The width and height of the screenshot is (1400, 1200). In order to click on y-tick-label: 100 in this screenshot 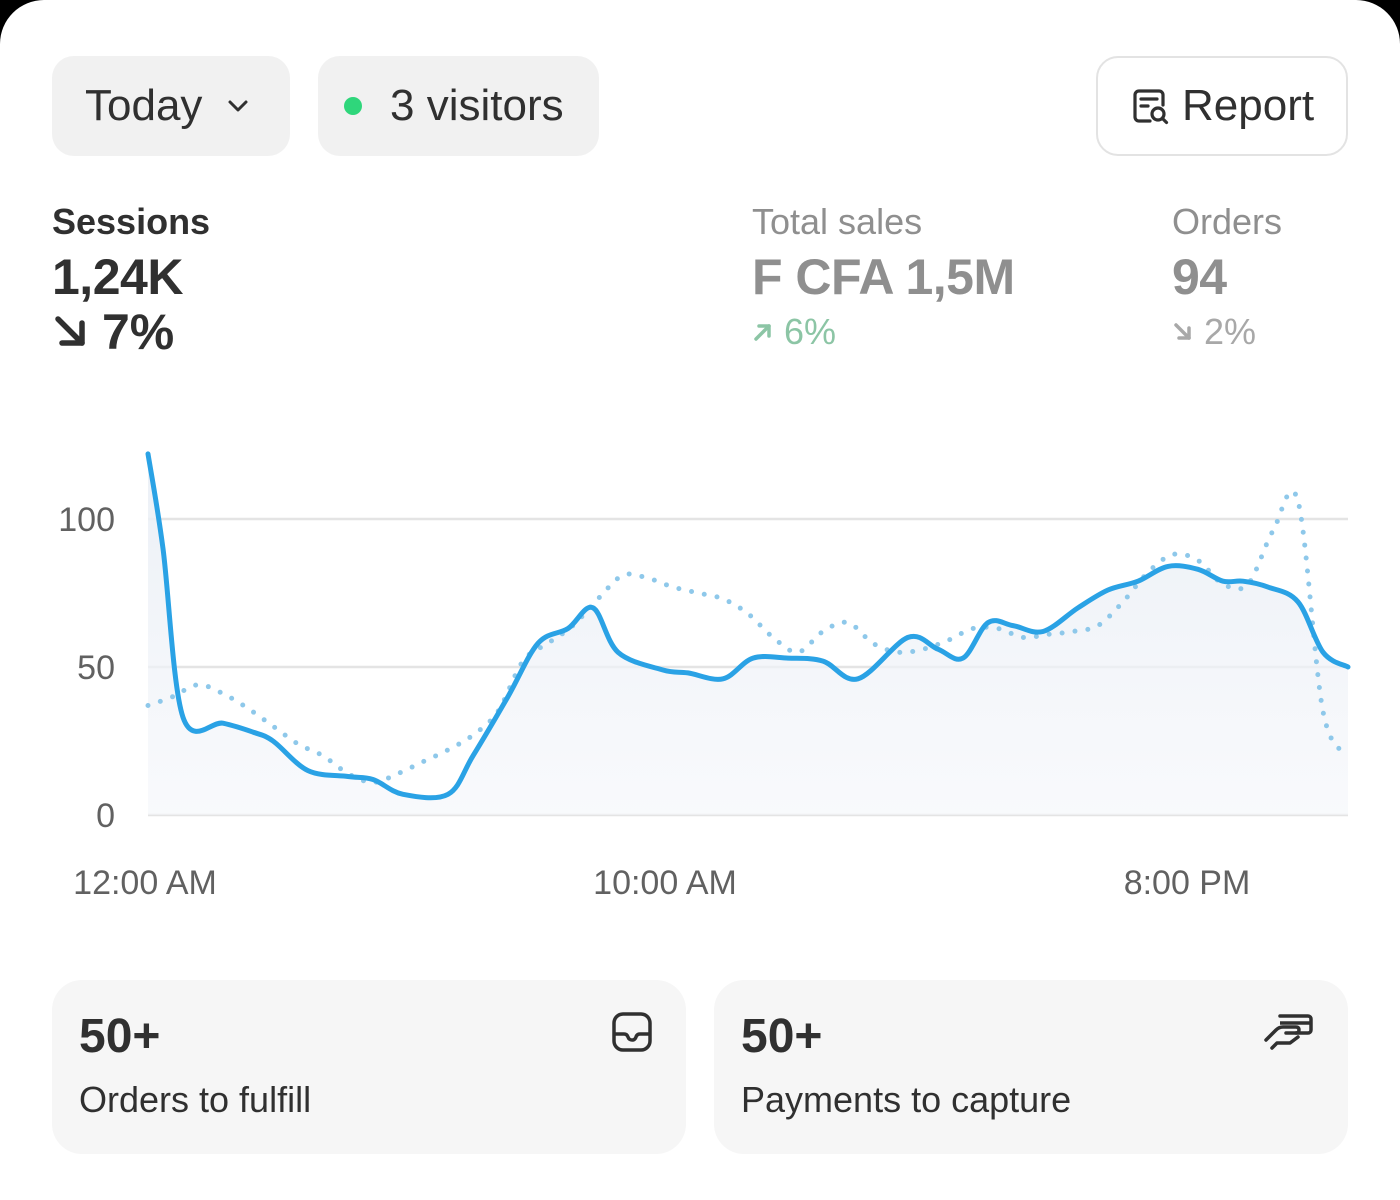, I will do `click(86, 520)`.